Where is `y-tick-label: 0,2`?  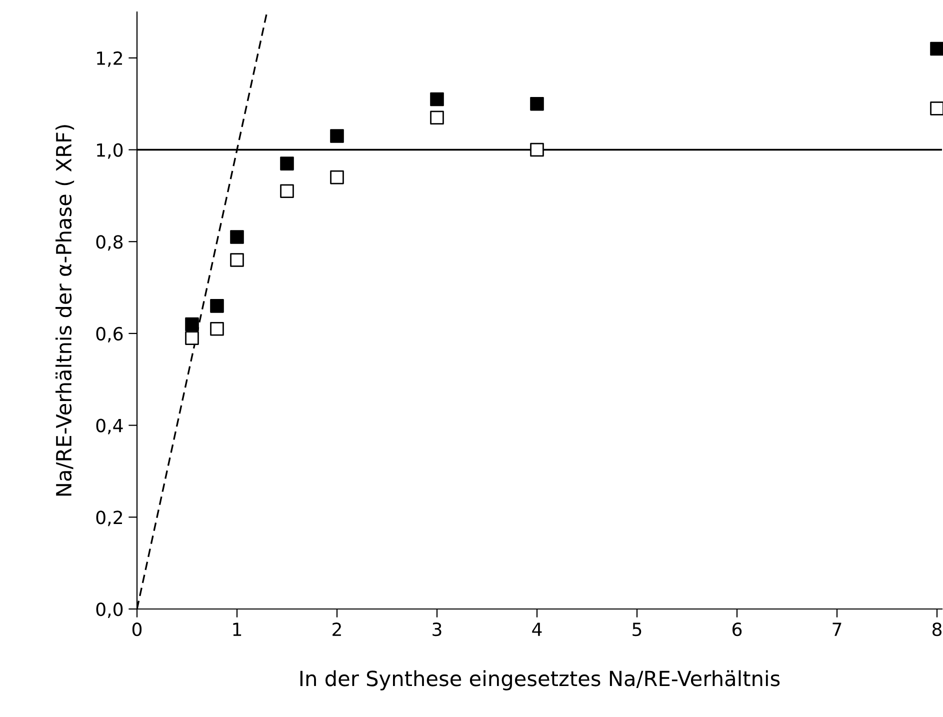
y-tick-label: 0,2 is located at coordinates (109, 518).